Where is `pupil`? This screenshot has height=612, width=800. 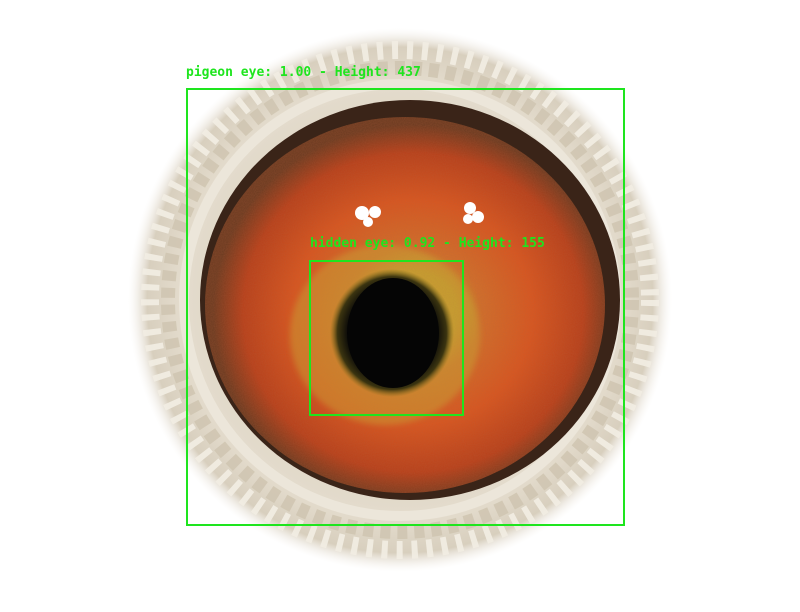 pupil is located at coordinates (392, 333).